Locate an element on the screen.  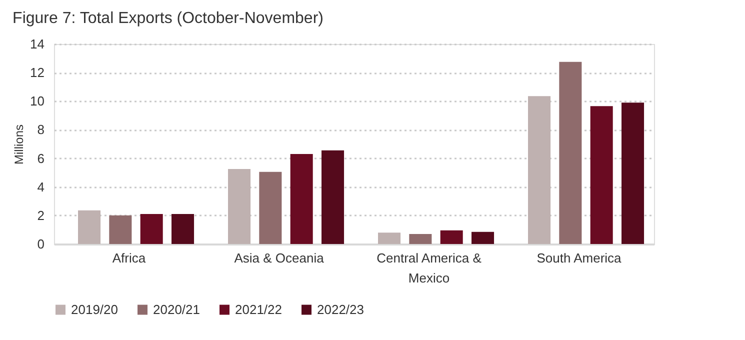
legend-label: 2022/23 is located at coordinates (340, 309).